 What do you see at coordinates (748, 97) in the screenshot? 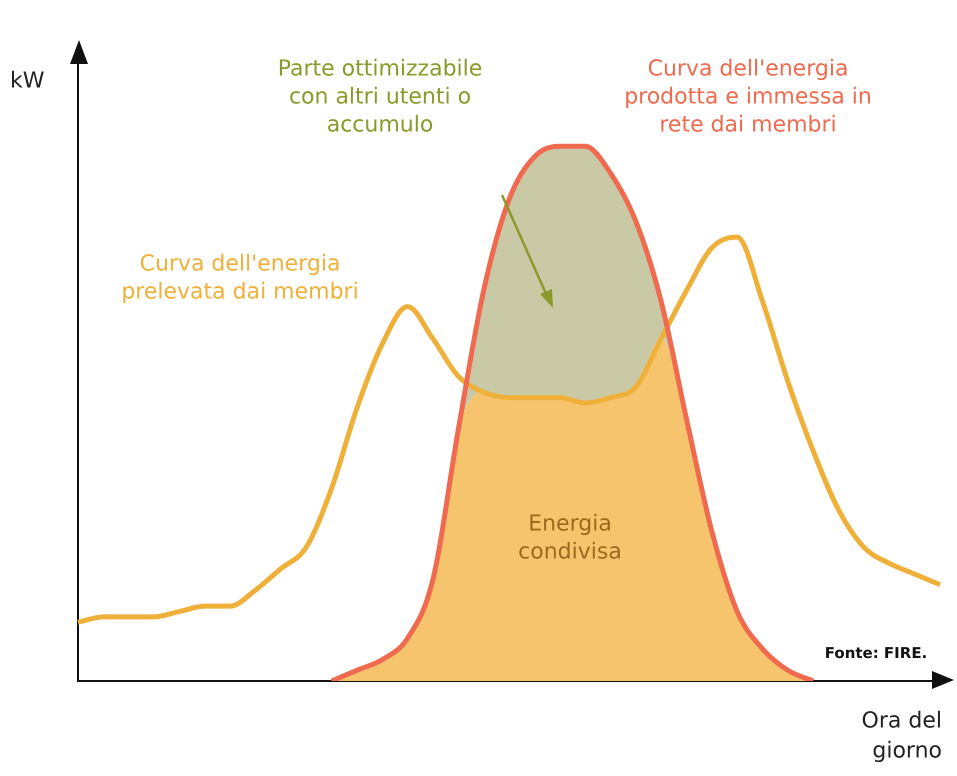
I see `series-label: Curva dell'energia prodotta e immessa in rete dai membri` at bounding box center [748, 97].